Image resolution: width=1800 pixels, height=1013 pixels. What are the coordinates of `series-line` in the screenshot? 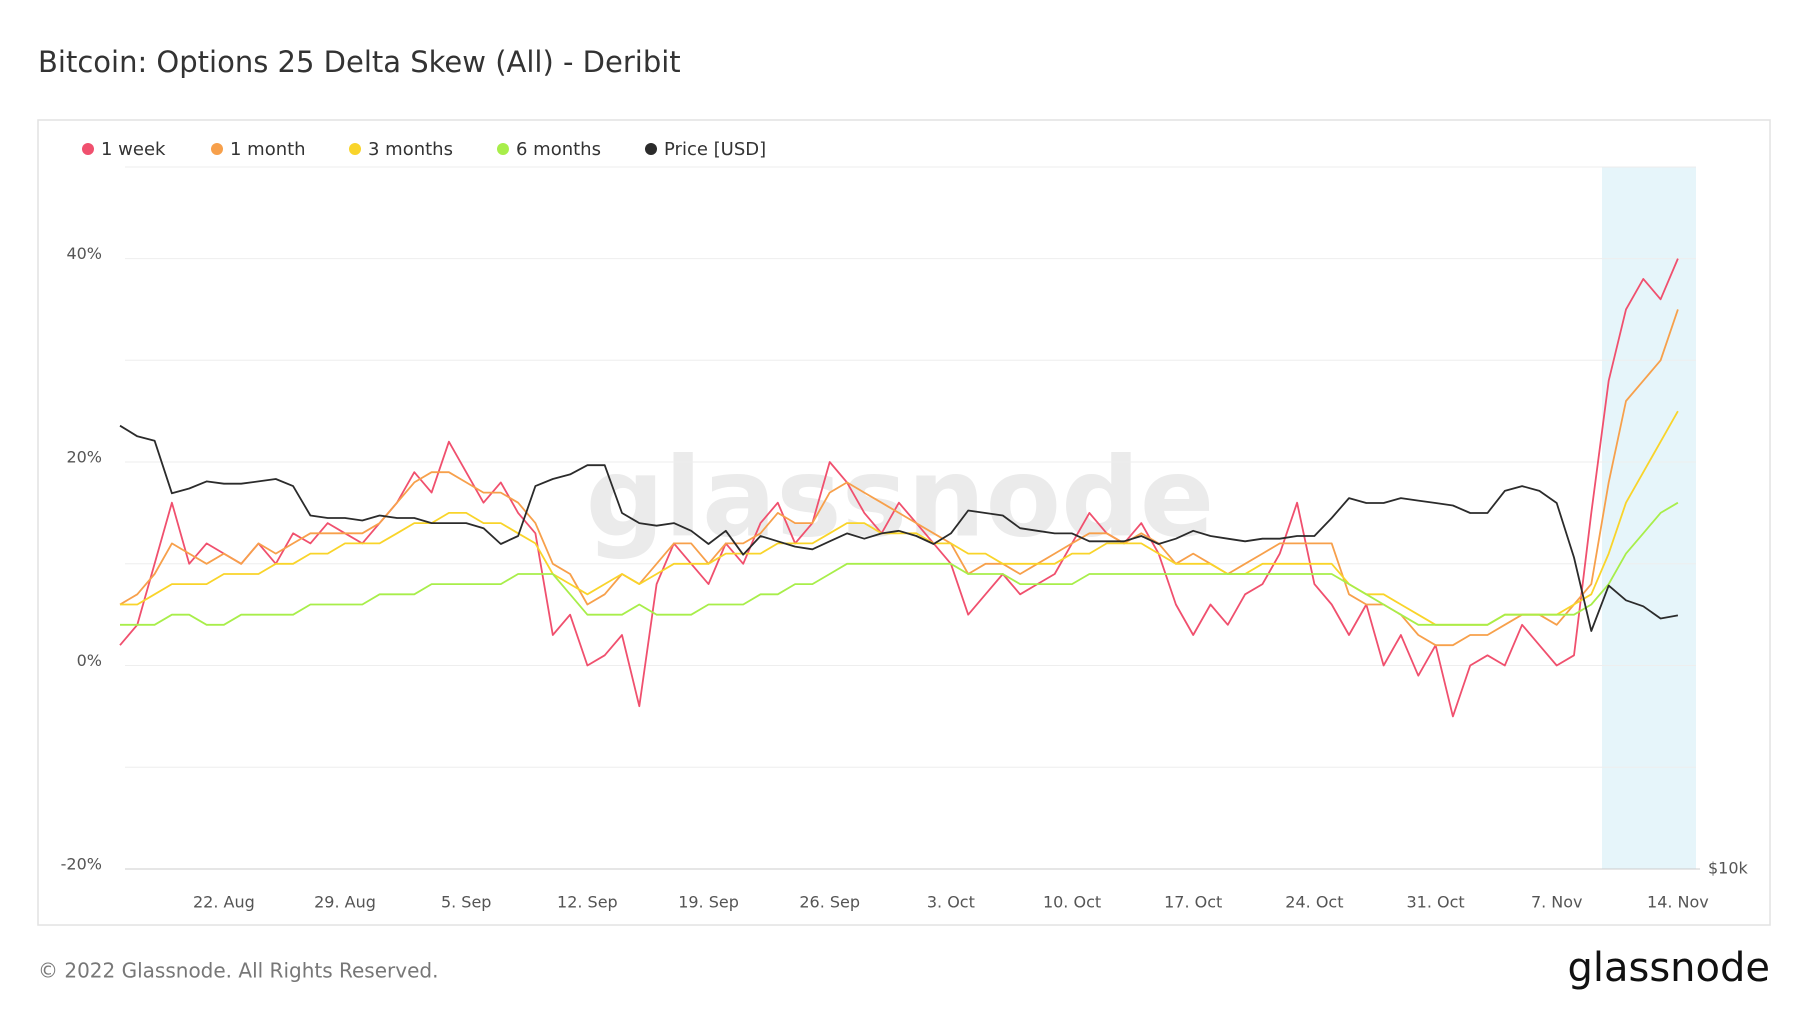 It's located at (899, 563).